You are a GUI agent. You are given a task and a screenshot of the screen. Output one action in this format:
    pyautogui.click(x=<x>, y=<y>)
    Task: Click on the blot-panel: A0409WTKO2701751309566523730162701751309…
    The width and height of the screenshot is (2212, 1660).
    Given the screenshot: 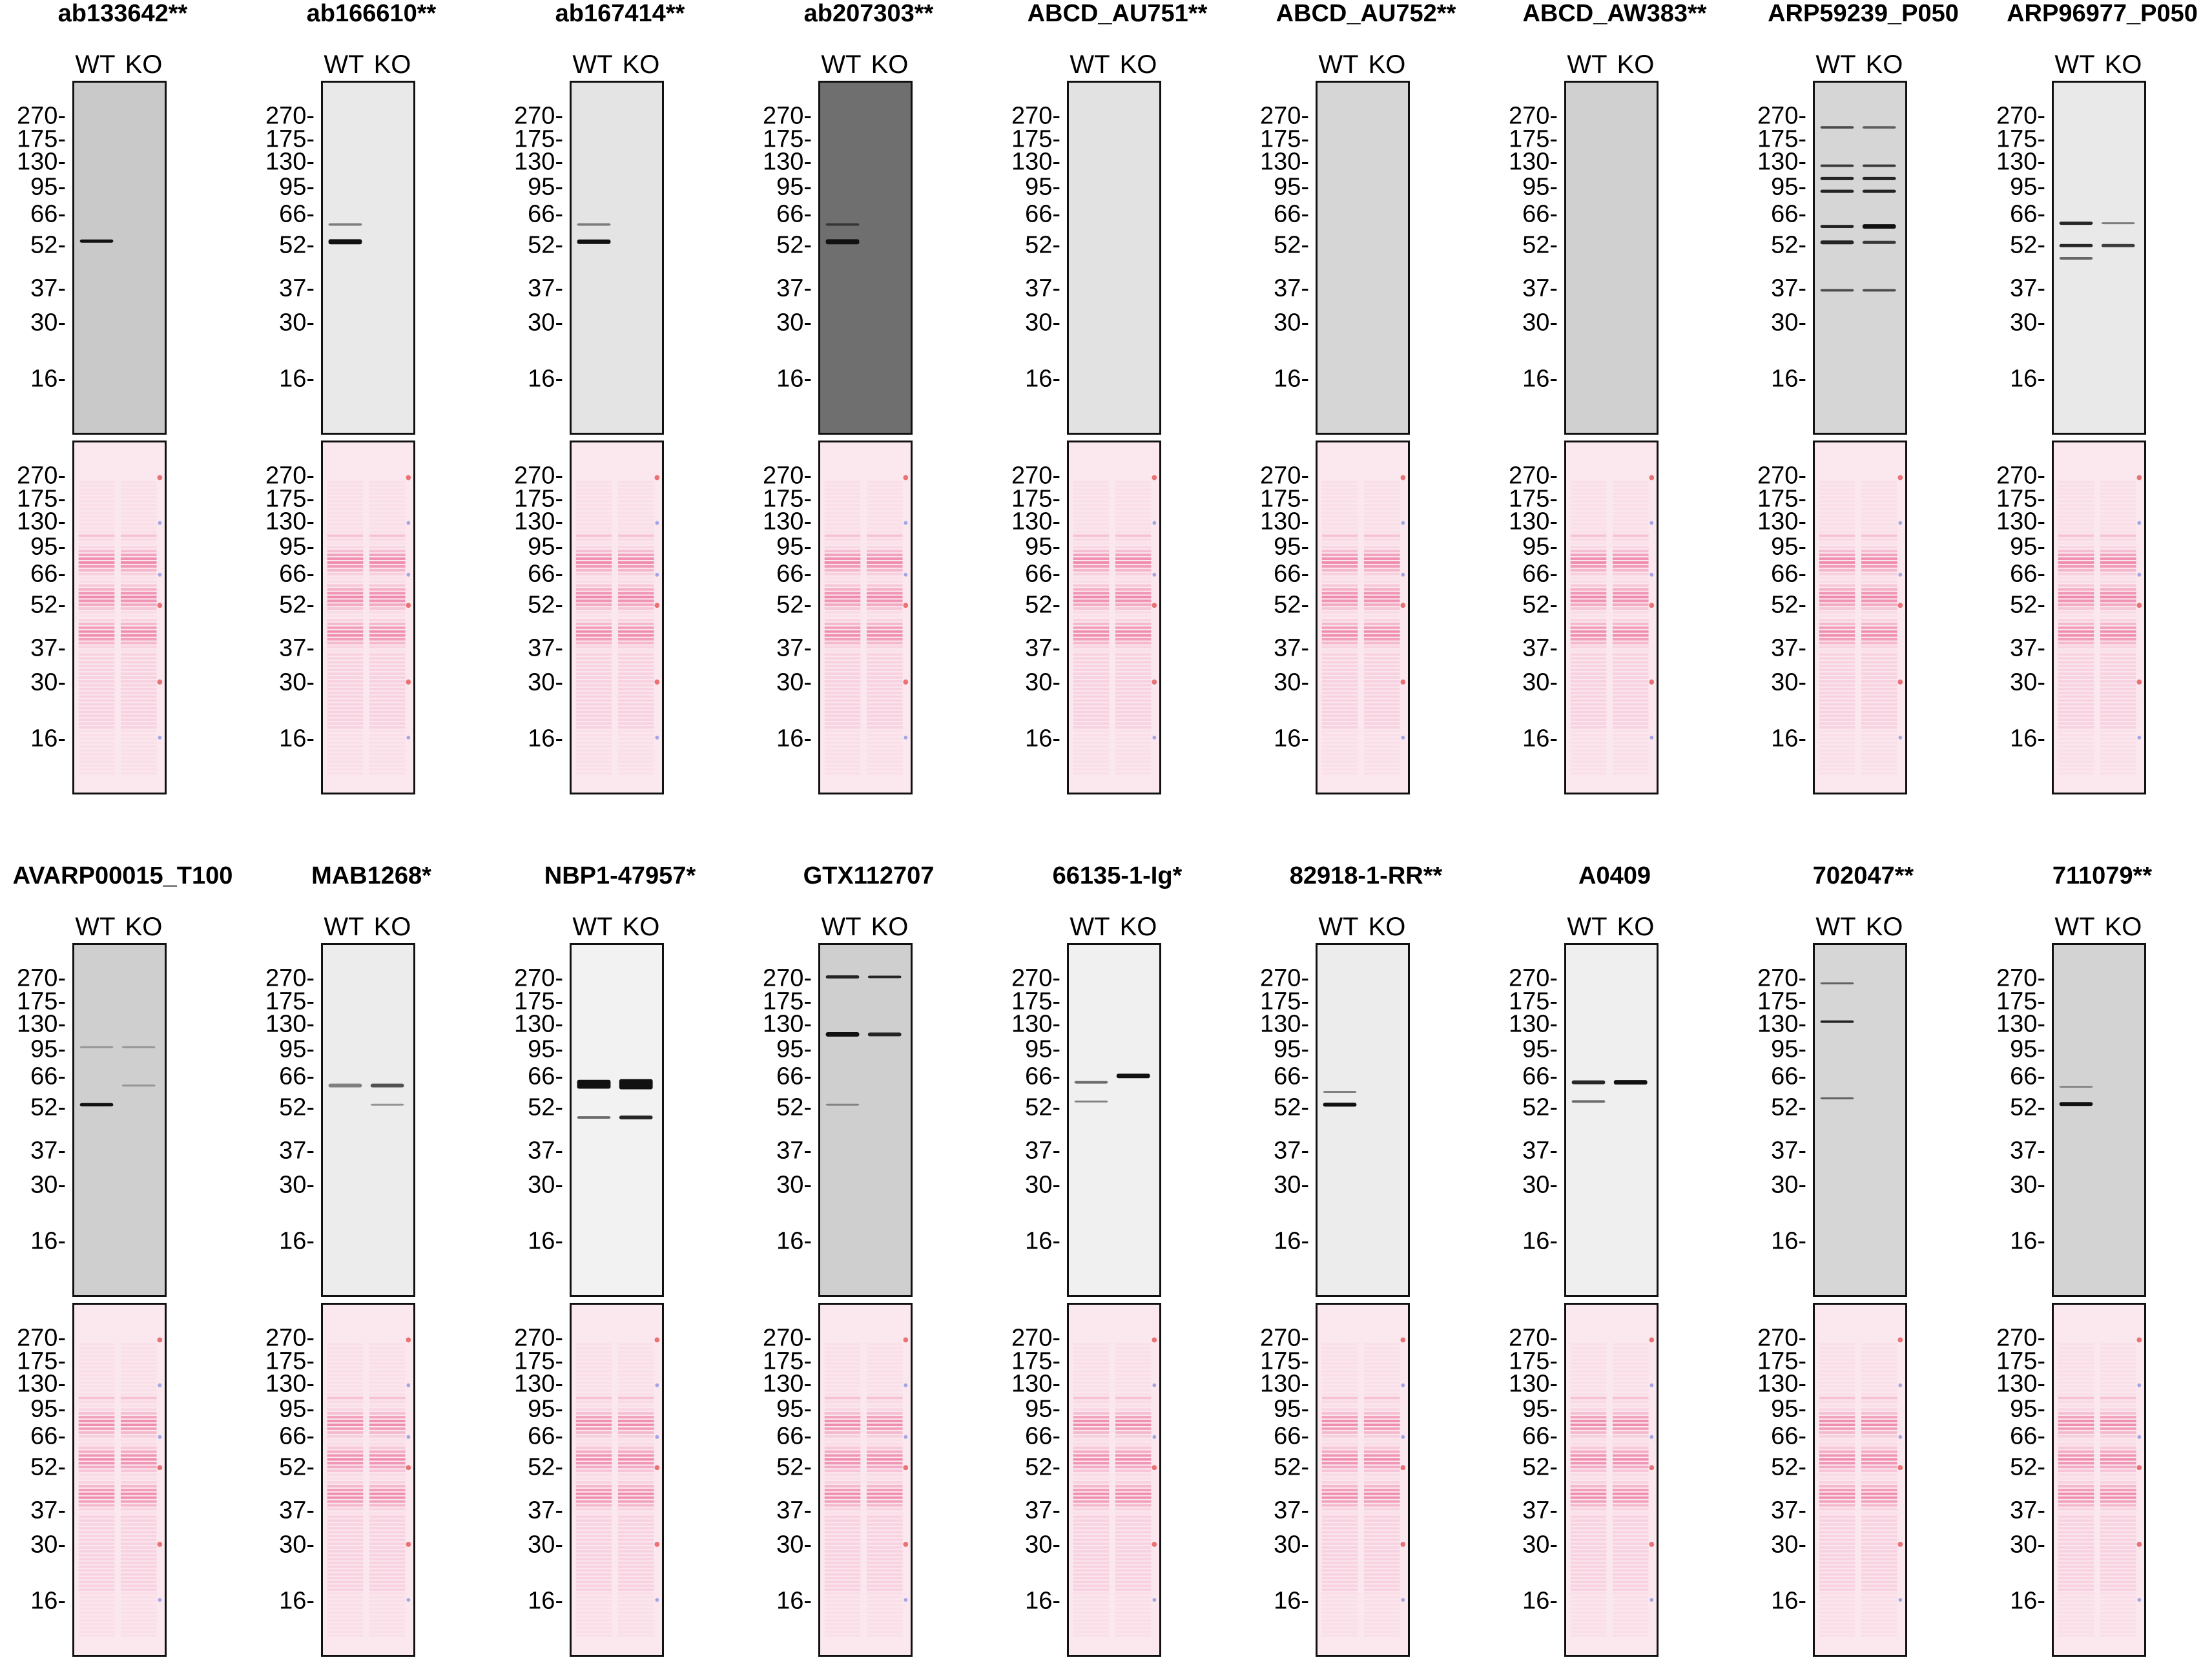 What is the action you would take?
    pyautogui.click(x=1614, y=1261)
    